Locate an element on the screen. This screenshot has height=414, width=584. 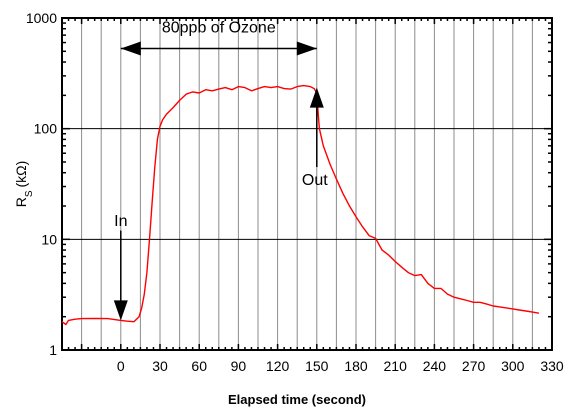
x-tick-label: 270 is located at coordinates (474, 366).